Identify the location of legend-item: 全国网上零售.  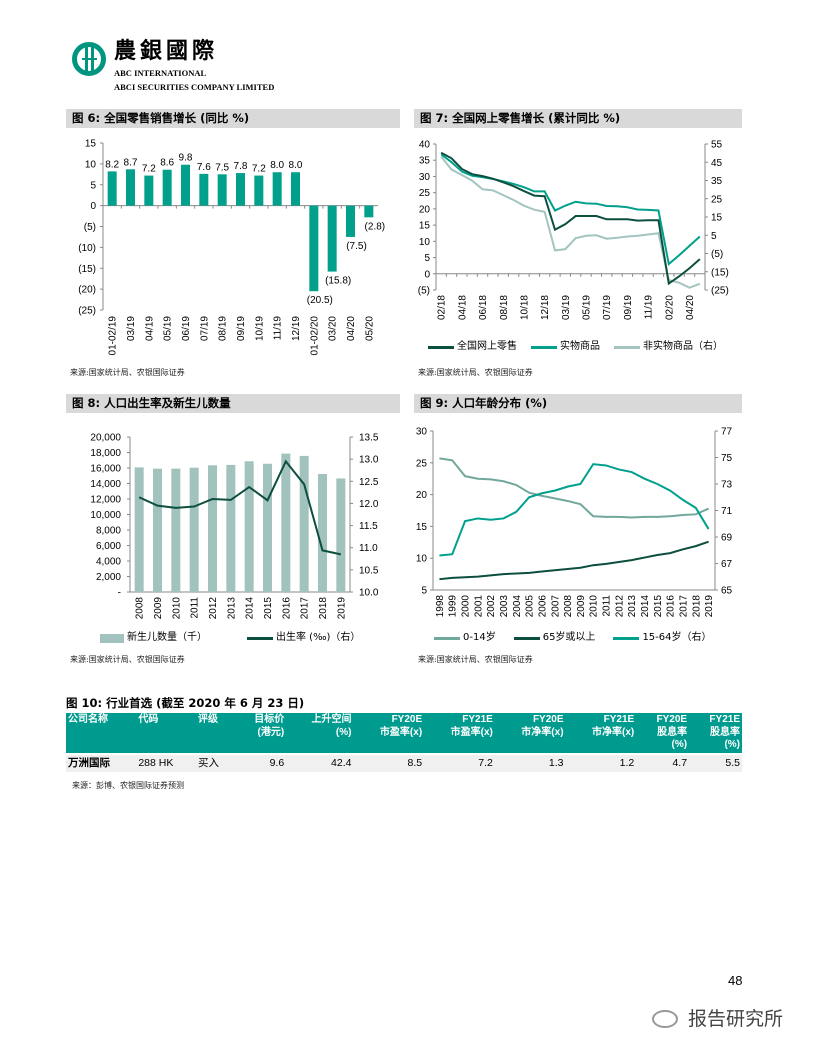
(472, 347).